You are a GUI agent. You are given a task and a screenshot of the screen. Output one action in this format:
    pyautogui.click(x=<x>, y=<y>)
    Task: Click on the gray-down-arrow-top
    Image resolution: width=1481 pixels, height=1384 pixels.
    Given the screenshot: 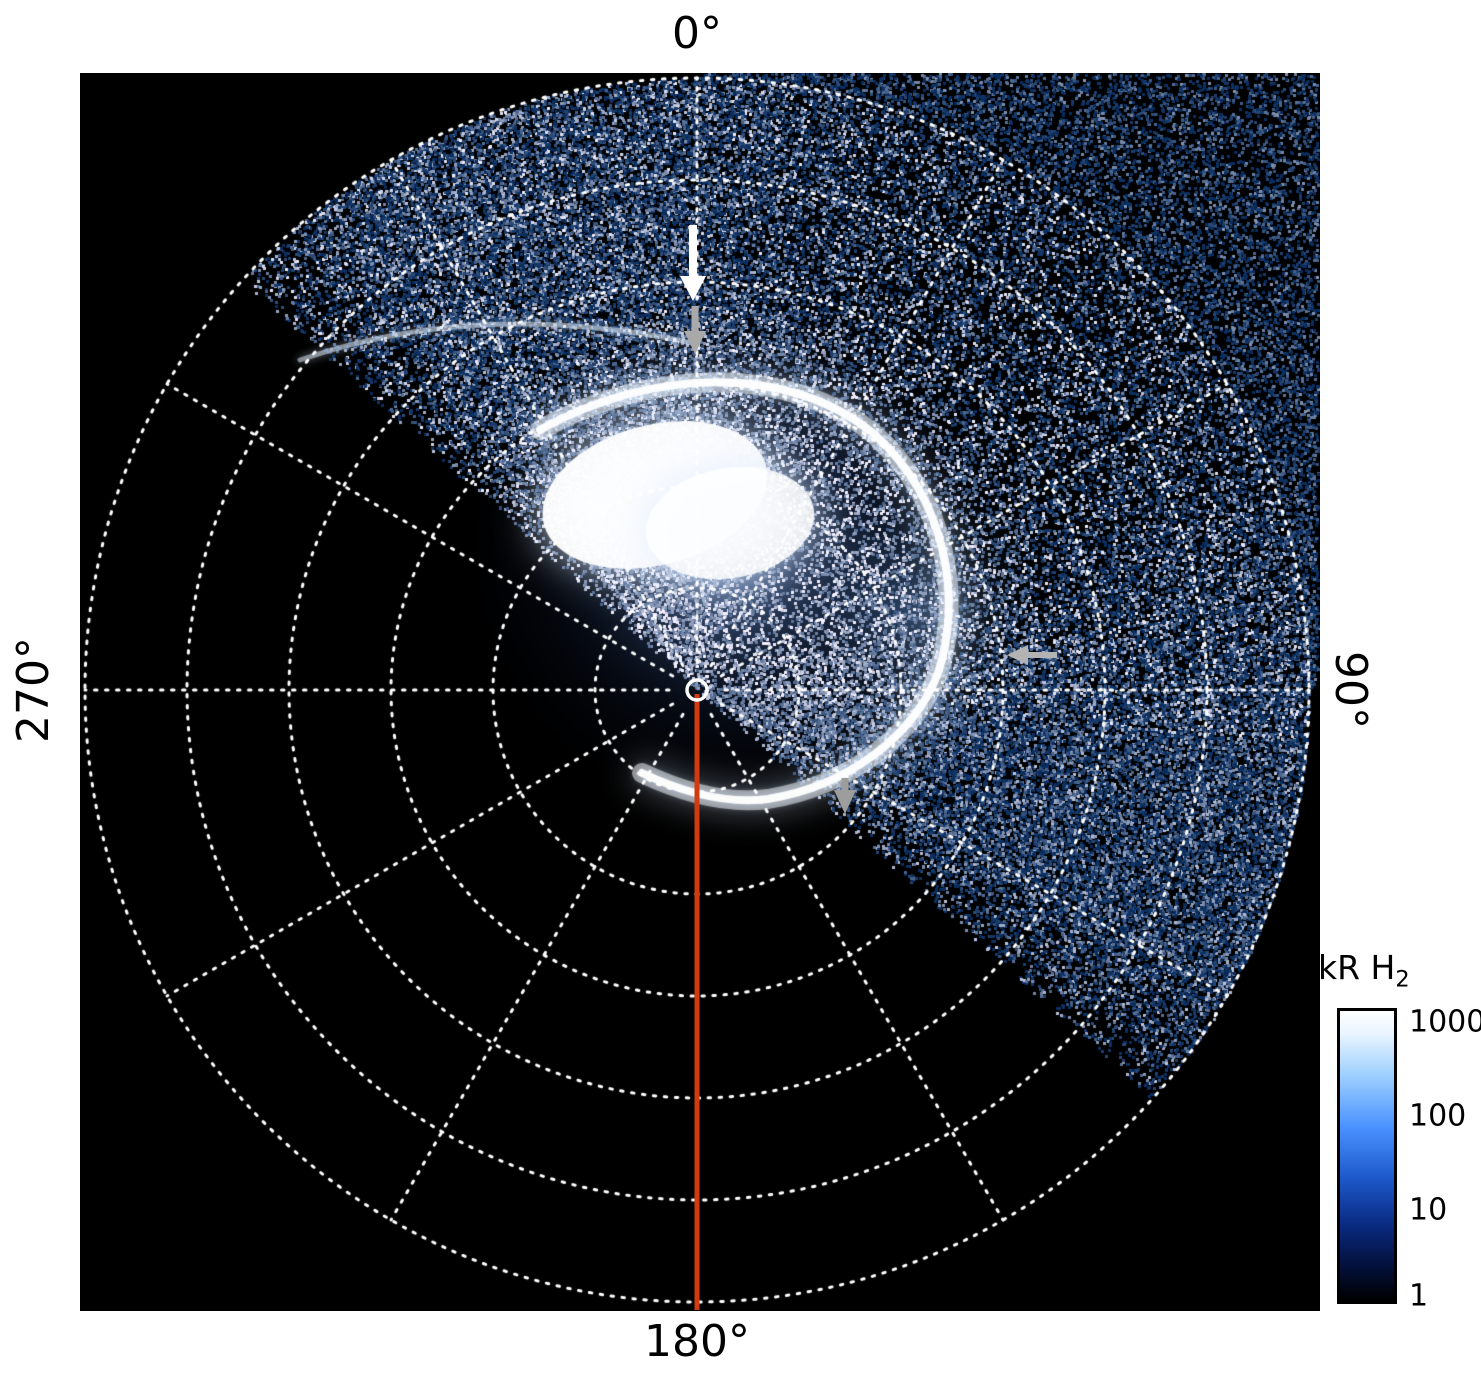 What is the action you would take?
    pyautogui.click(x=695, y=342)
    